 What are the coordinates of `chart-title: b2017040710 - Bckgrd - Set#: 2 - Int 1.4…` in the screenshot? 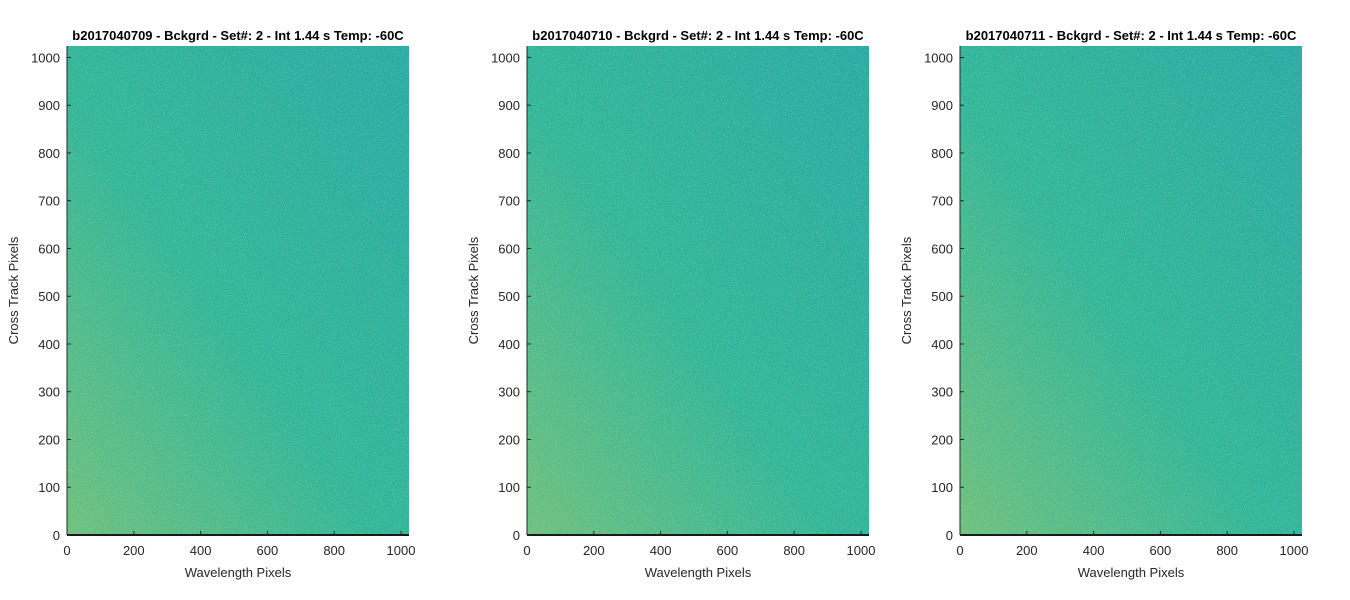 It's located at (698, 35).